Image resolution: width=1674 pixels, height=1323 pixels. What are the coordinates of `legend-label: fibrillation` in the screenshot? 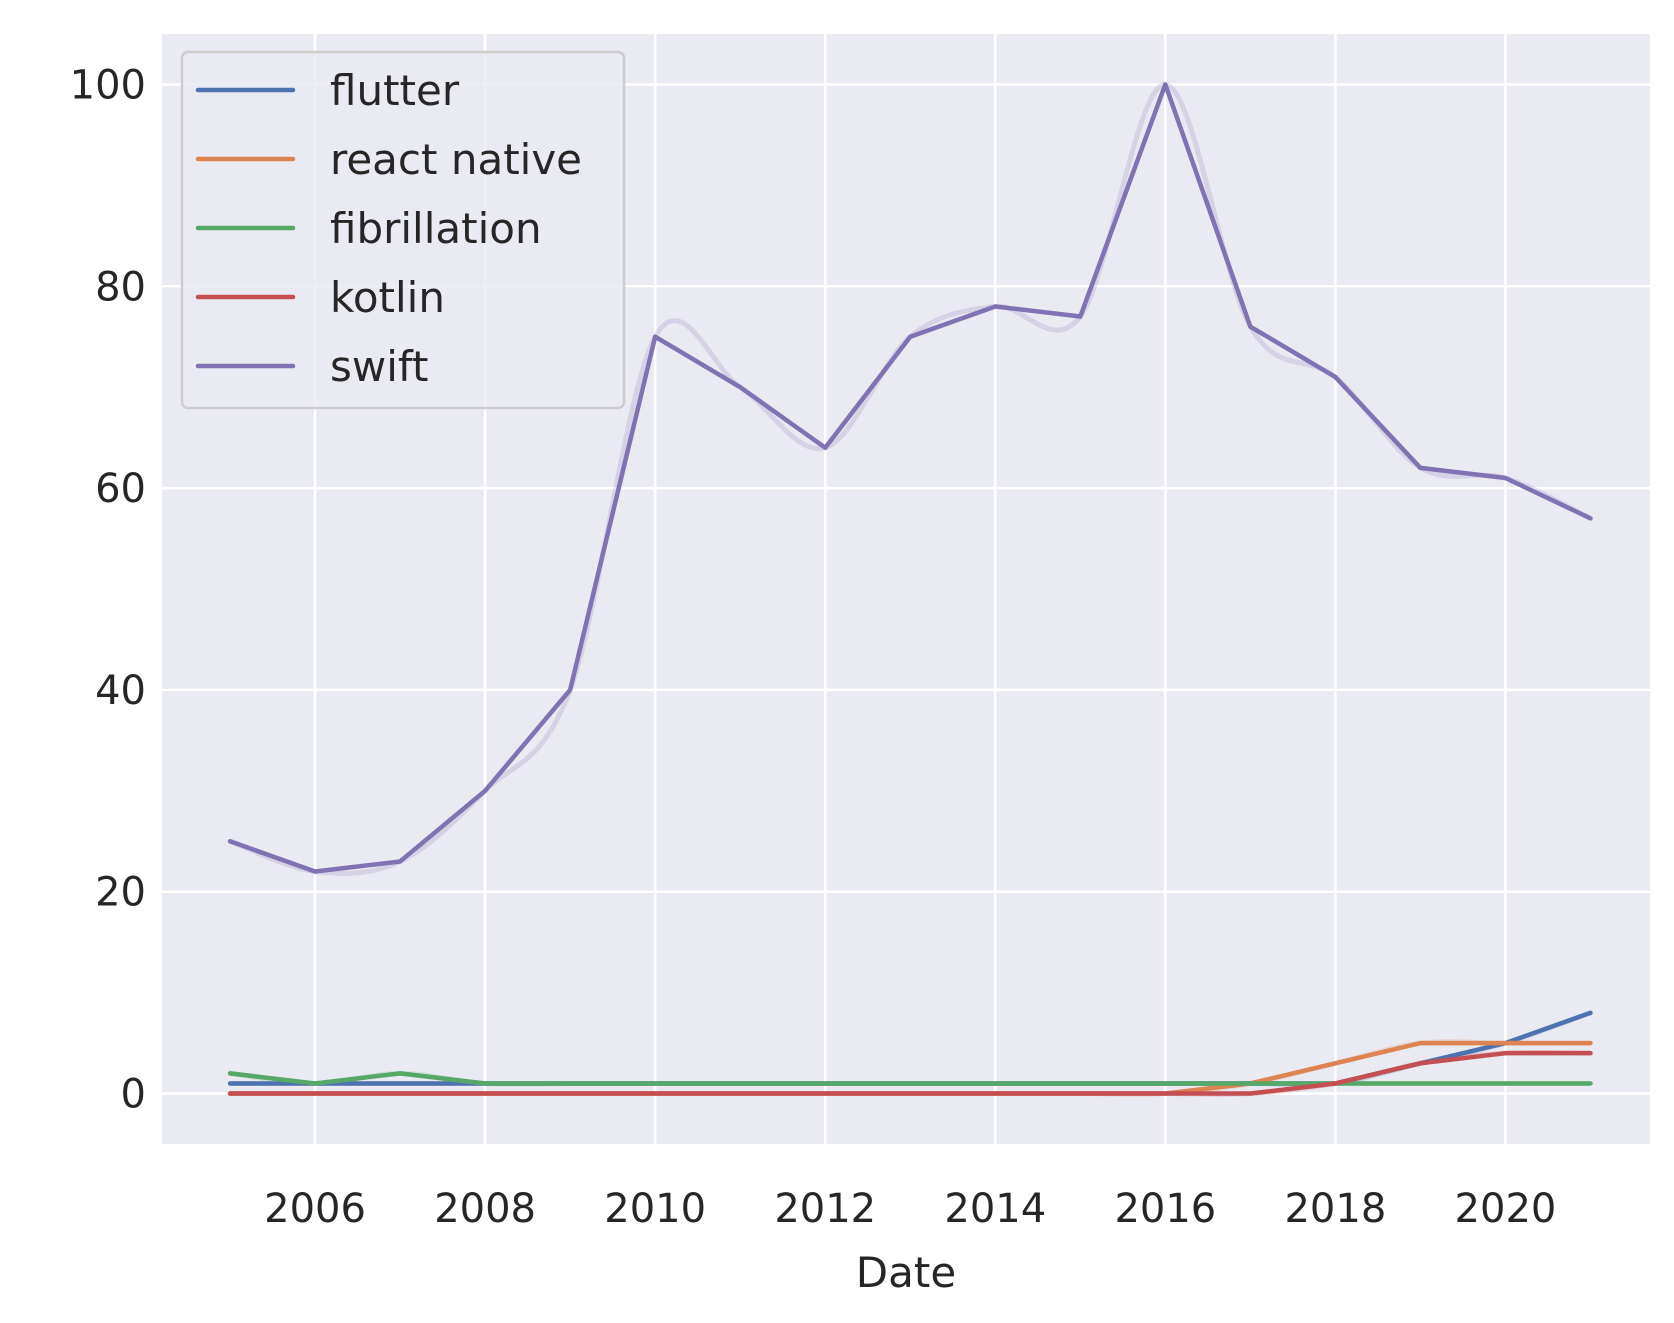 It's located at (436, 228).